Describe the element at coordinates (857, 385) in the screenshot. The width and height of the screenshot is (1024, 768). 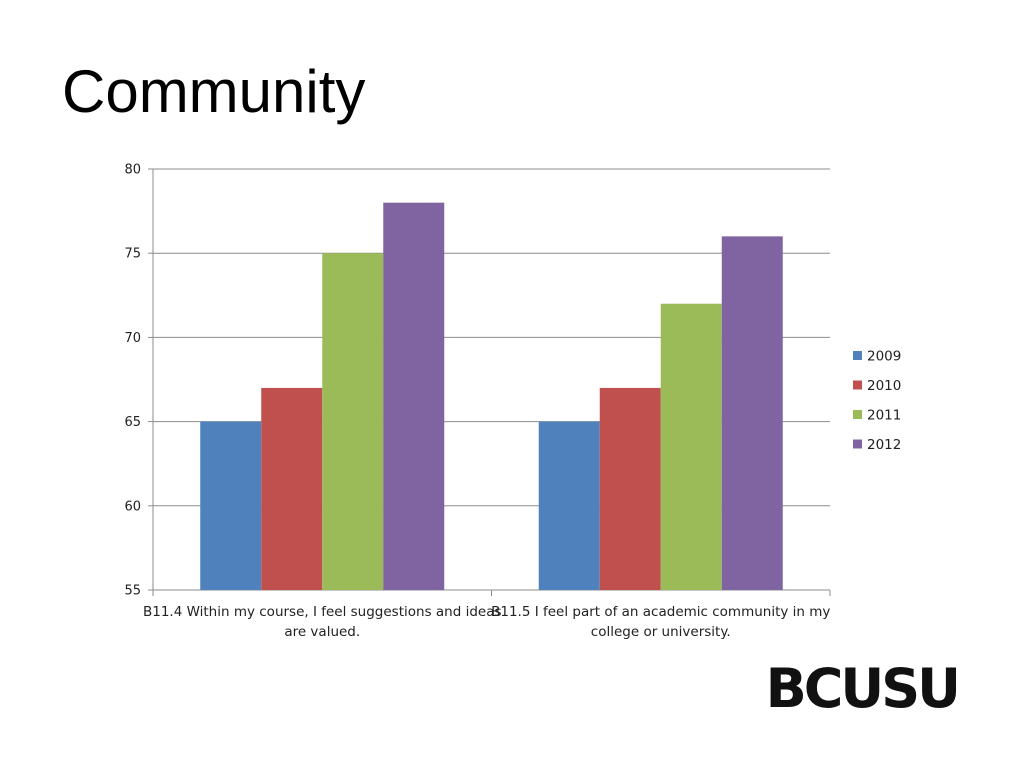
I see `legend-swatch-2010` at that location.